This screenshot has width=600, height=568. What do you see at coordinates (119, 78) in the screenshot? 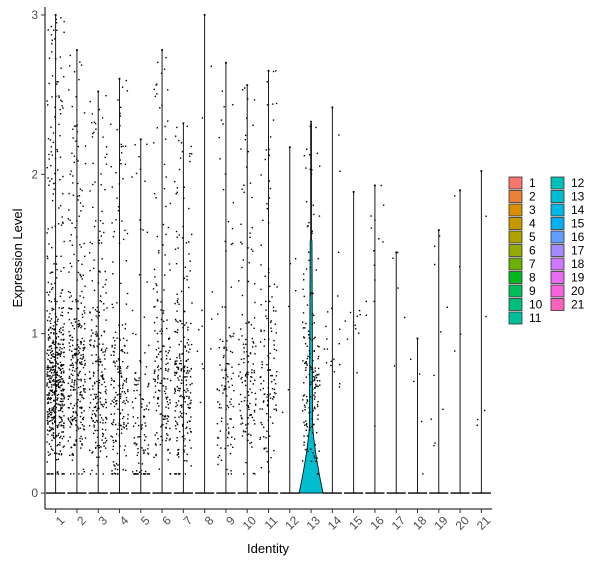
I see `max-point` at bounding box center [119, 78].